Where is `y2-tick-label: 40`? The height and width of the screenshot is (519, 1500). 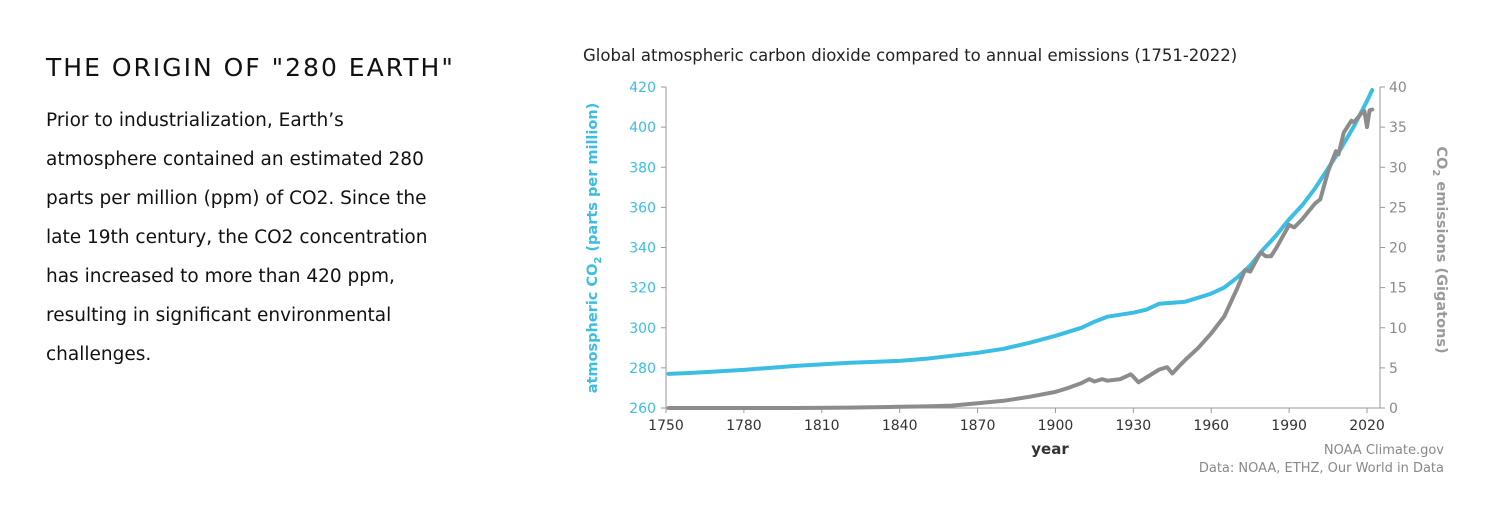 y2-tick-label: 40 is located at coordinates (1398, 88).